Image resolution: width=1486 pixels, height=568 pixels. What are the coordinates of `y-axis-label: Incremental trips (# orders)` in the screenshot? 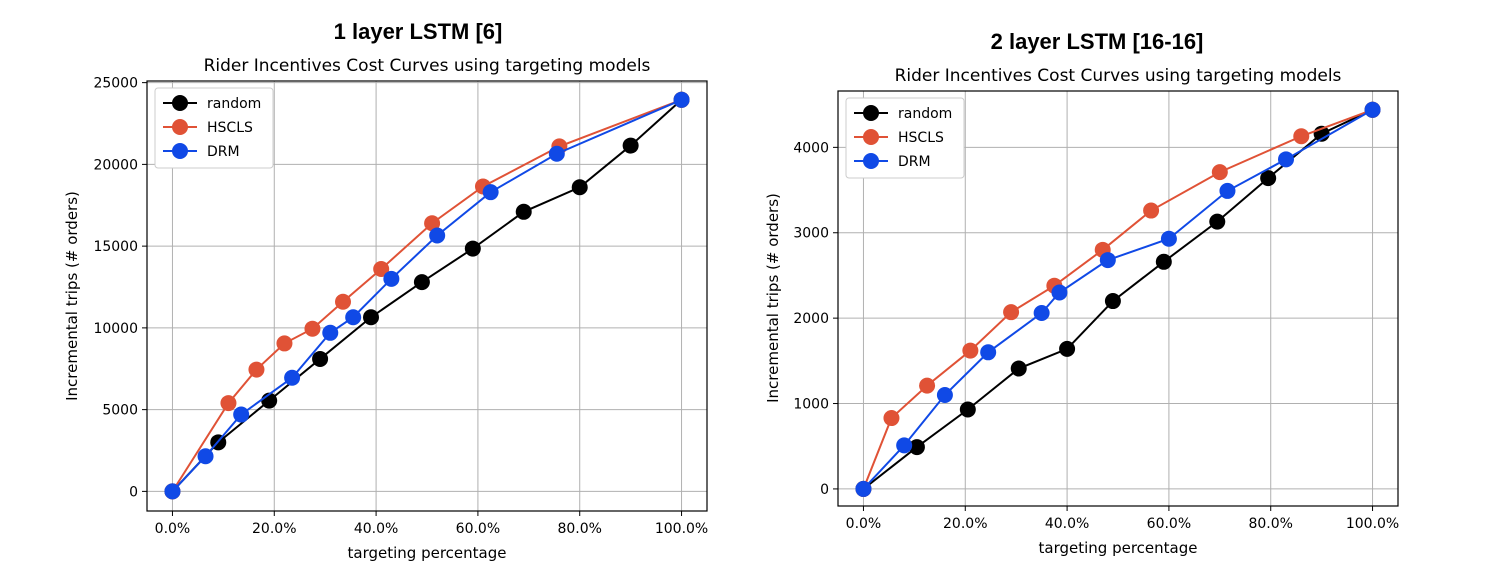 It's located at (72, 296).